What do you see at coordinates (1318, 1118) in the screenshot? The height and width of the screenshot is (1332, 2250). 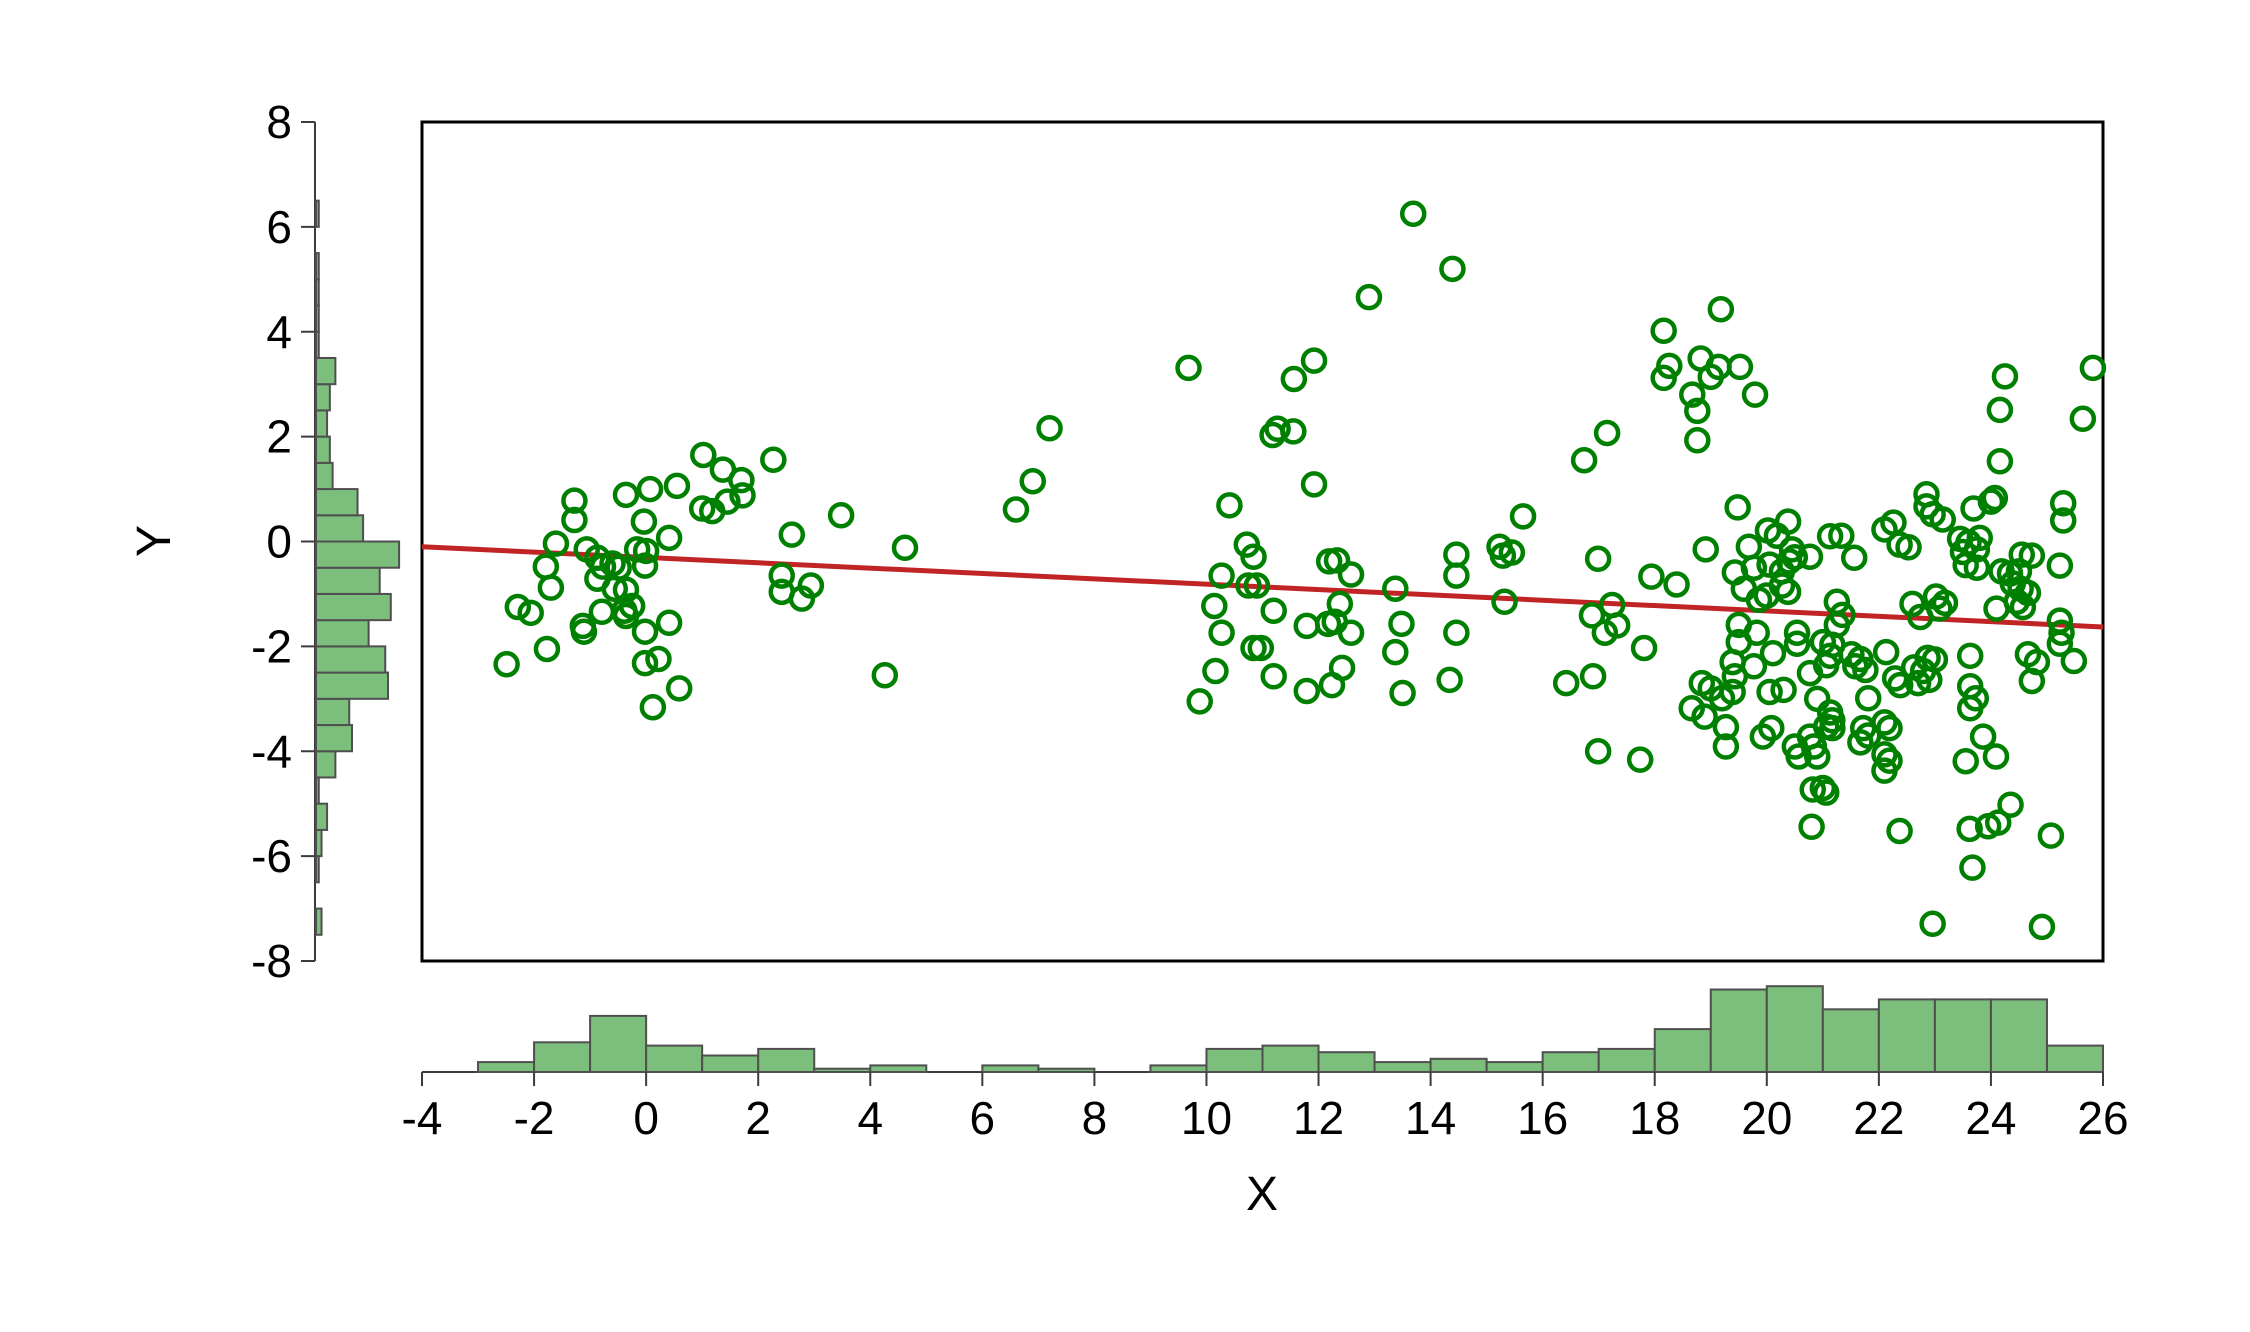 I see `x-tick-label: 12` at bounding box center [1318, 1118].